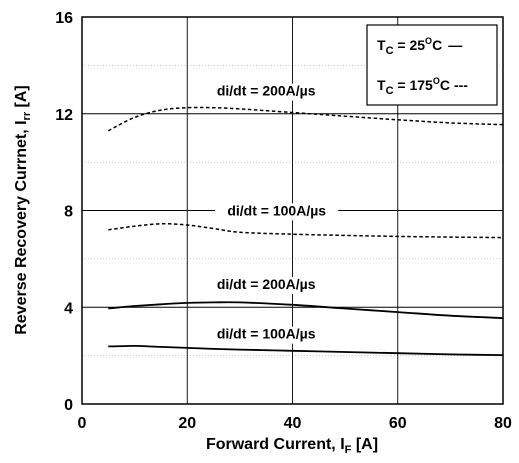 The height and width of the screenshot is (463, 519). Describe the element at coordinates (292, 446) in the screenshot. I see `x-axis-title: Forward Current, IF [A]` at that location.